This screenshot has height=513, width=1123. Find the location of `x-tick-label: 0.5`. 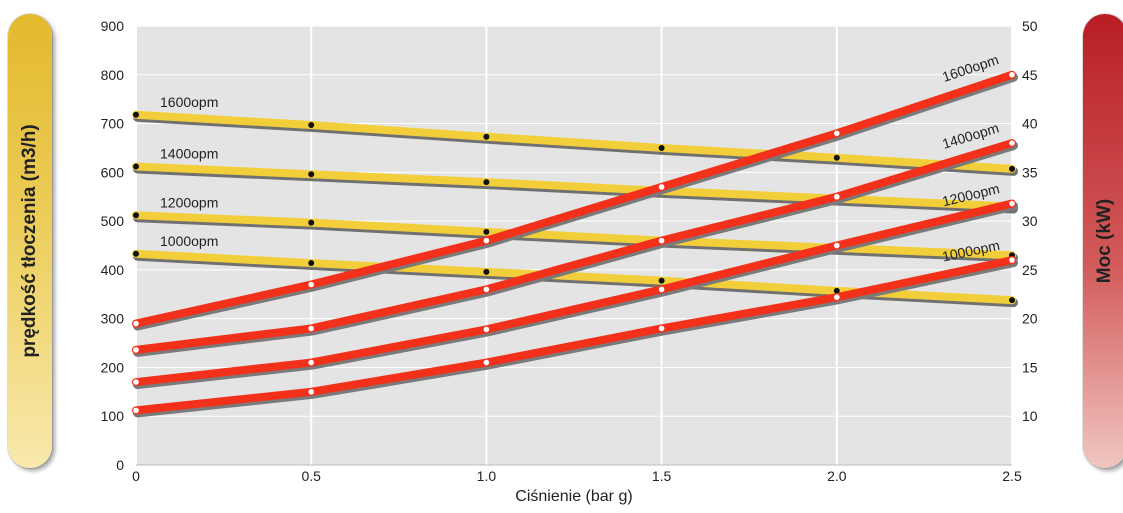

x-tick-label: 0.5 is located at coordinates (311, 476).